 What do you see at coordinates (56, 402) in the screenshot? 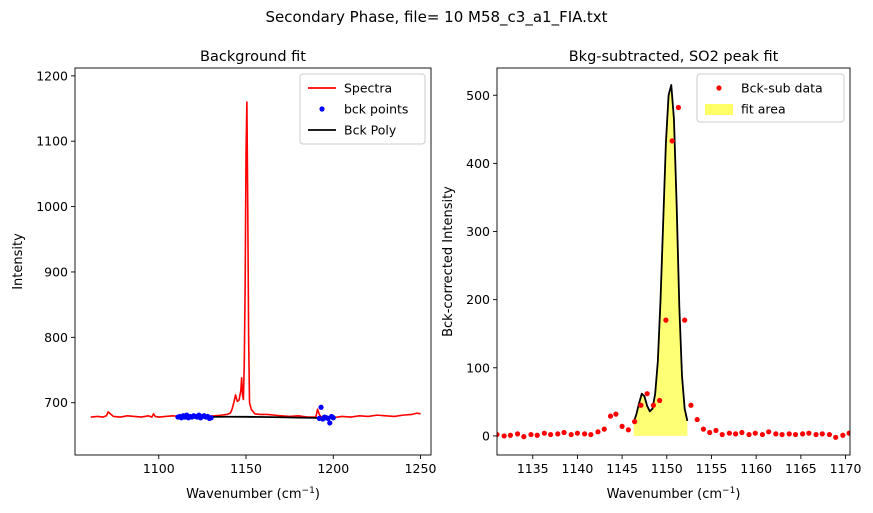
I see `y-tick-label: 700` at bounding box center [56, 402].